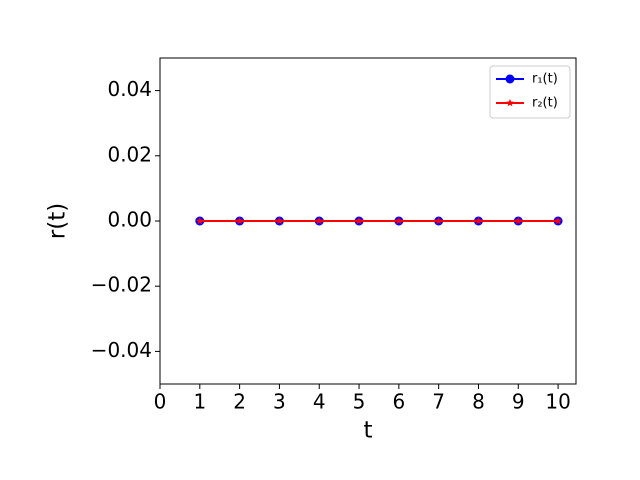 The width and height of the screenshot is (640, 480). Describe the element at coordinates (518, 402) in the screenshot. I see `x-tick-label: 9` at that location.